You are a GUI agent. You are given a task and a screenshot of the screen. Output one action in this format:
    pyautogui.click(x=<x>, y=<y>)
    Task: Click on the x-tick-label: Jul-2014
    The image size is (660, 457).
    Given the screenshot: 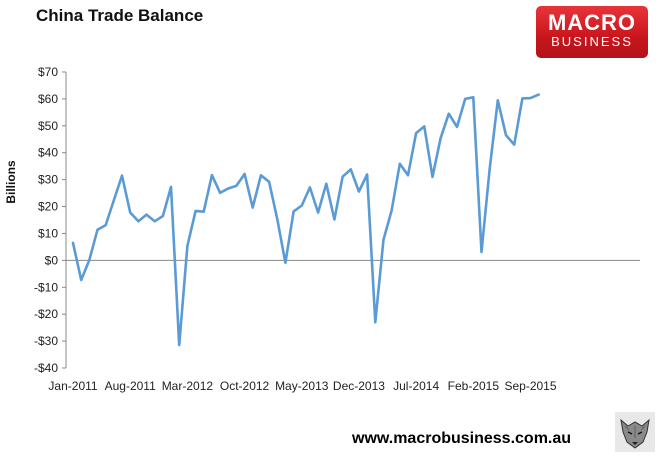 What is the action you would take?
    pyautogui.click(x=416, y=386)
    